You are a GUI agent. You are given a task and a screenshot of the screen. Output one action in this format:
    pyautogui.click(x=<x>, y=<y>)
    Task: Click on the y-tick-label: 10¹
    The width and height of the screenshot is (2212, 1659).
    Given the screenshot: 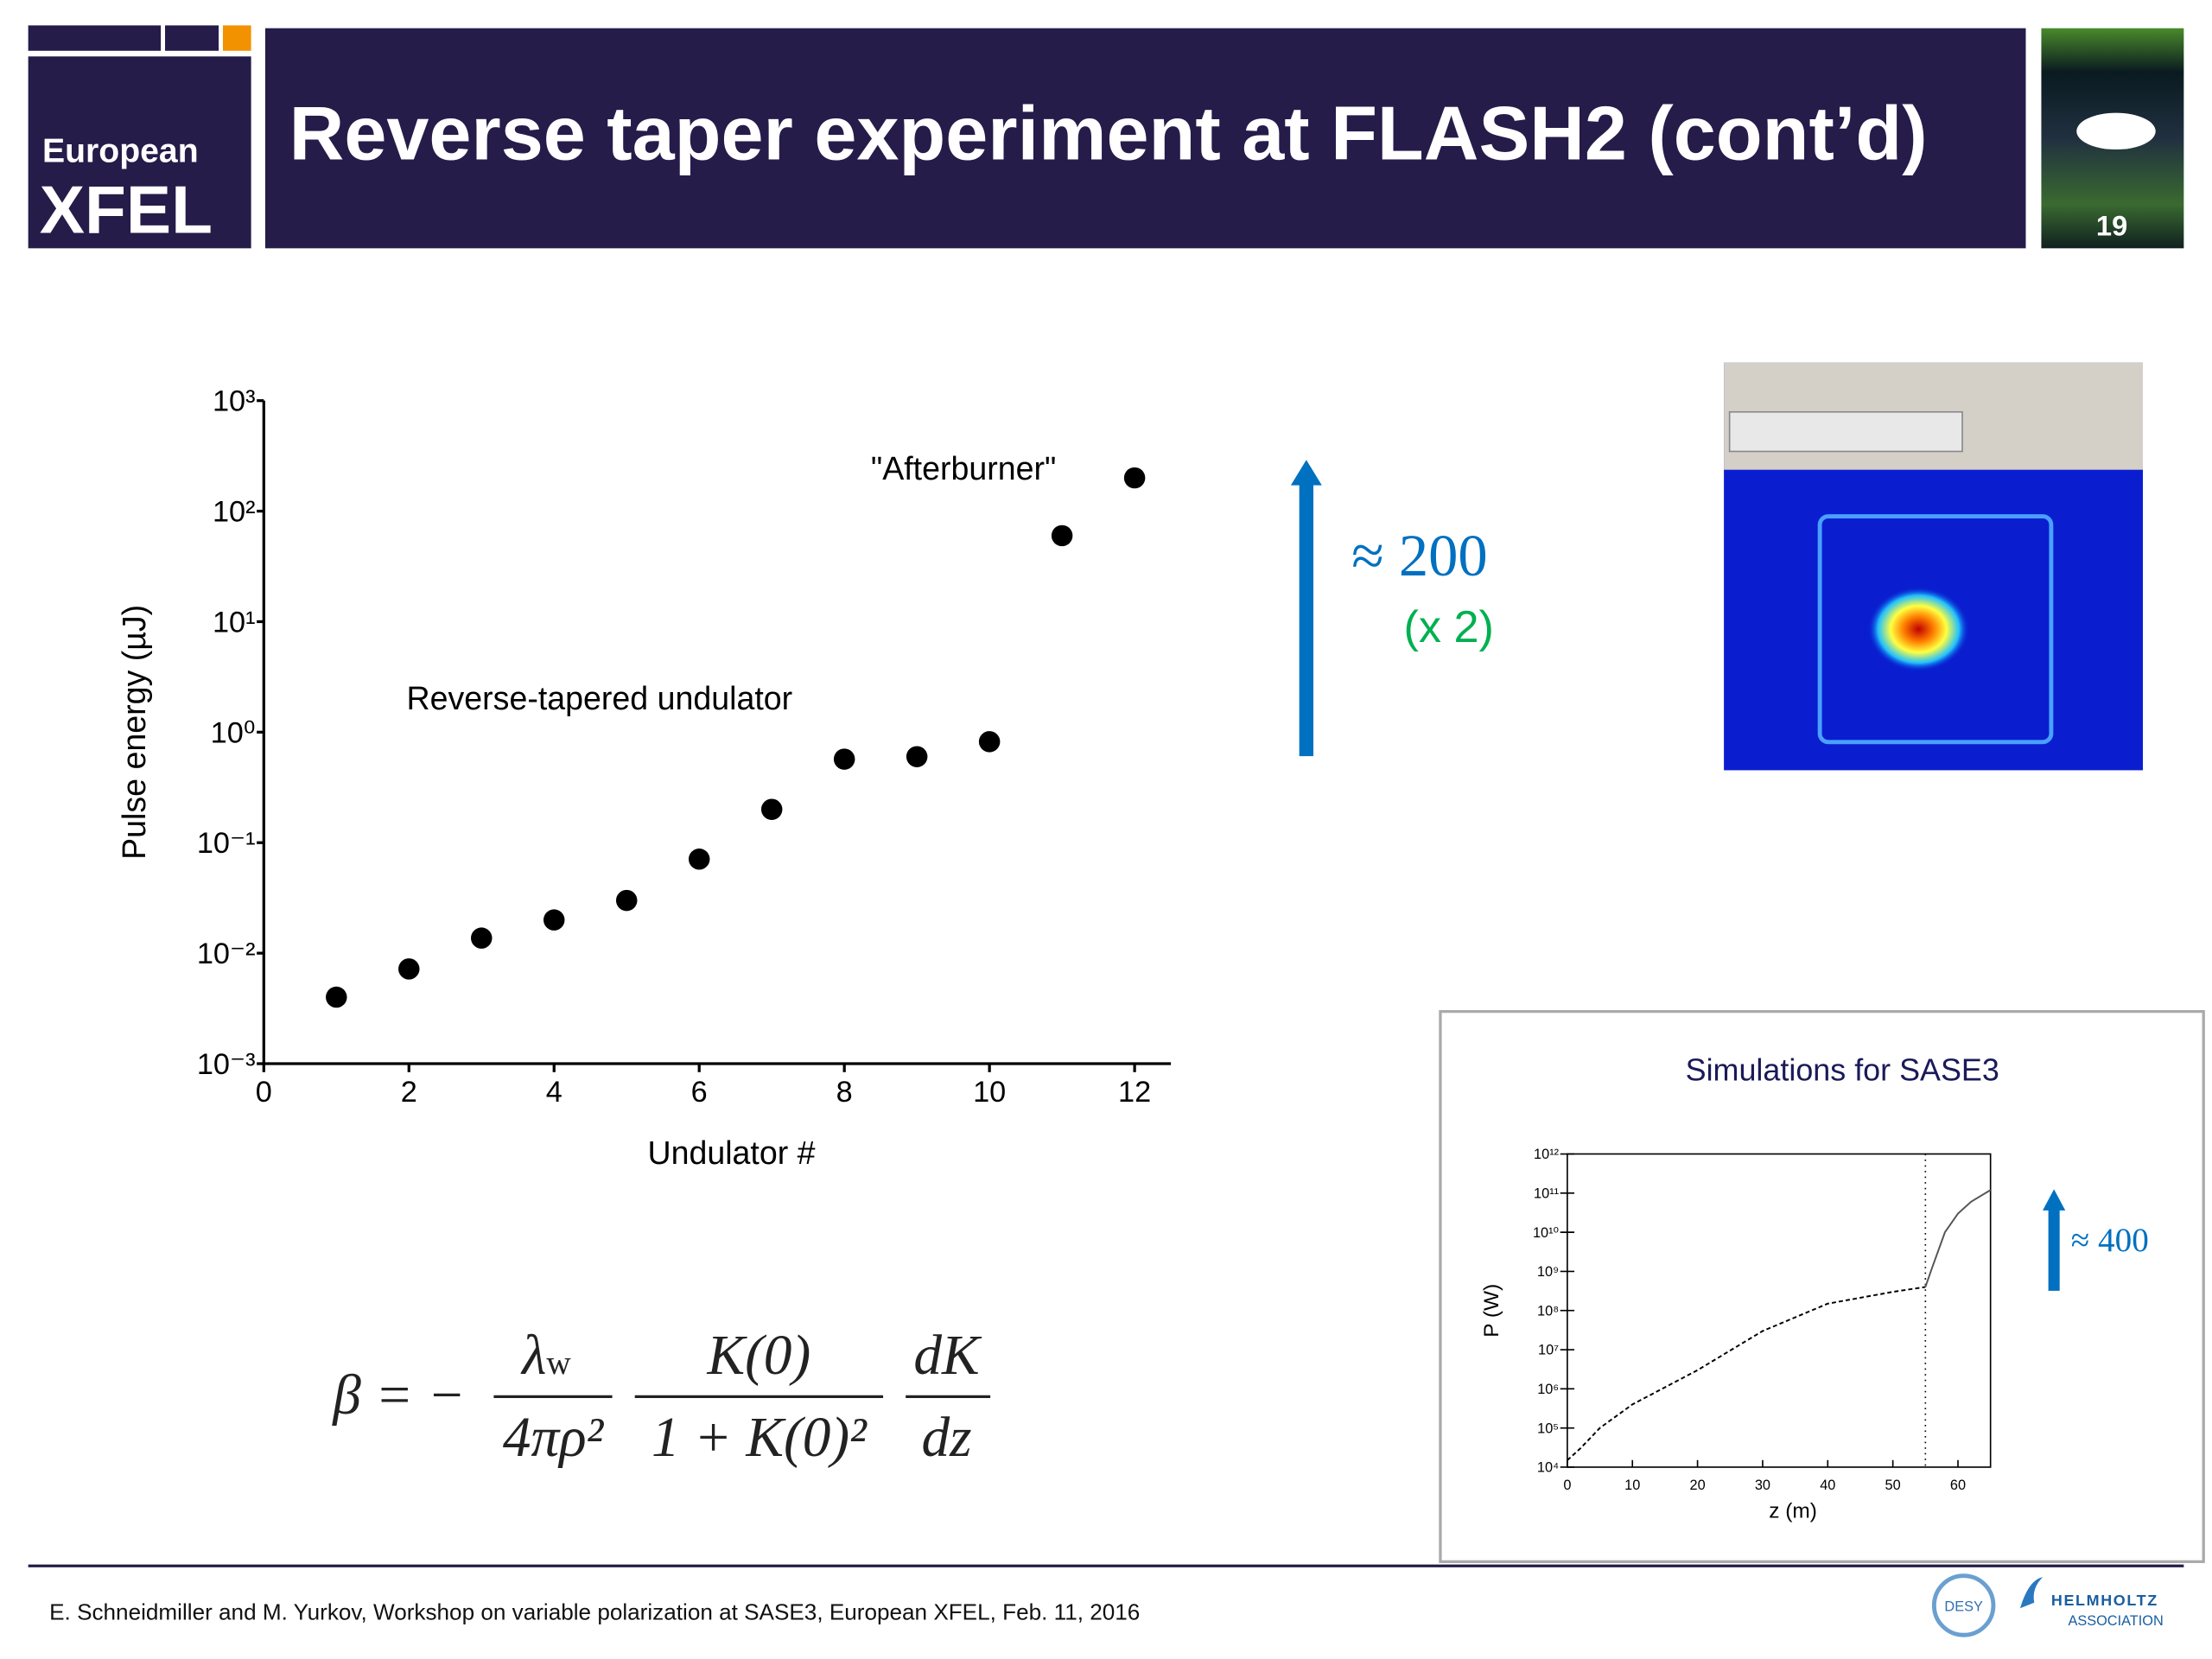 What is the action you would take?
    pyautogui.click(x=234, y=622)
    